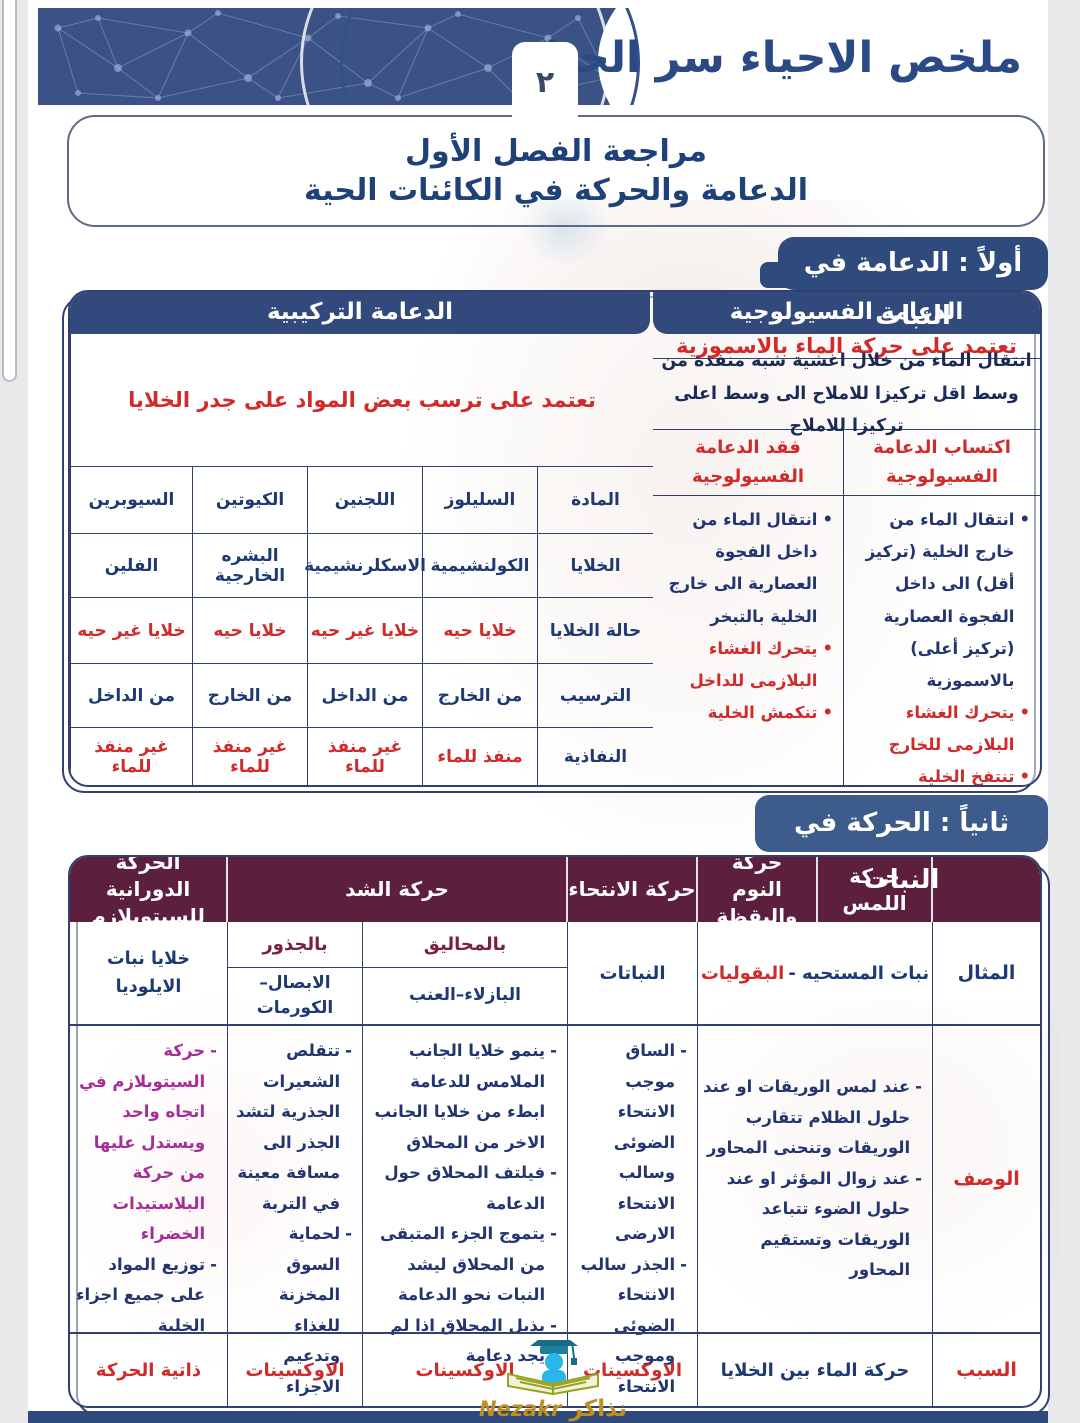  What do you see at coordinates (595, 565) in the screenshot?
I see `row-label-cells: الخلايا` at bounding box center [595, 565].